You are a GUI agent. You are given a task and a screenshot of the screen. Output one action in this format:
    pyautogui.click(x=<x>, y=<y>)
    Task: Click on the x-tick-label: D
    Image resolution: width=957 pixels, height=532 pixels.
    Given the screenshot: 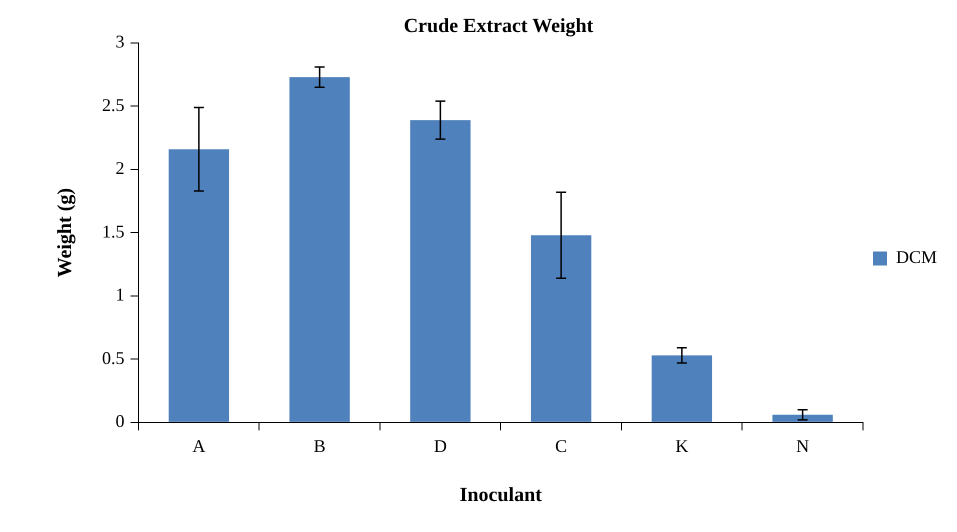 What is the action you would take?
    pyautogui.click(x=440, y=446)
    